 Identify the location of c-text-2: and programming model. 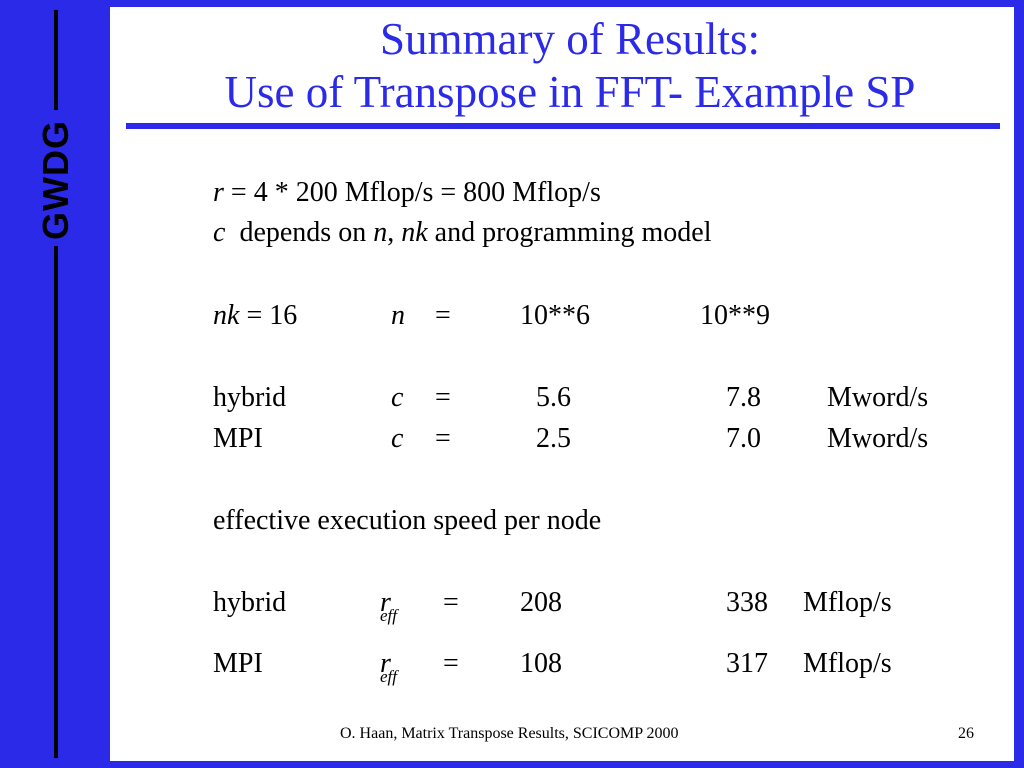
(569, 232).